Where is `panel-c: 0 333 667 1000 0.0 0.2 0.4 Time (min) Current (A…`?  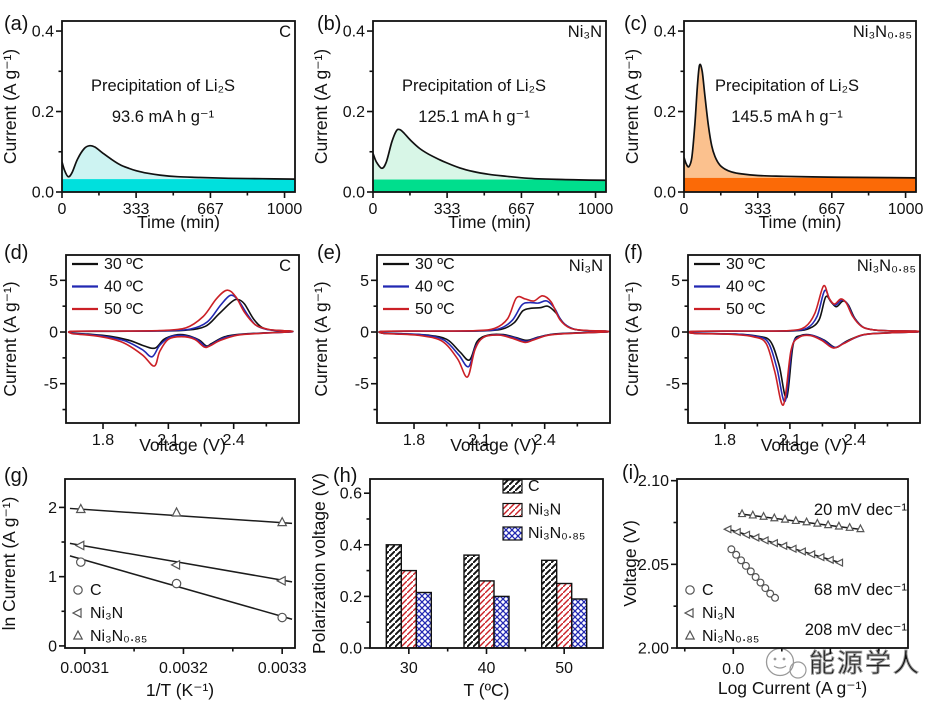
panel-c: 0 333 667 1000 0.0 0.2 0.4 Time (min) Current (A… is located at coordinates (772, 122).